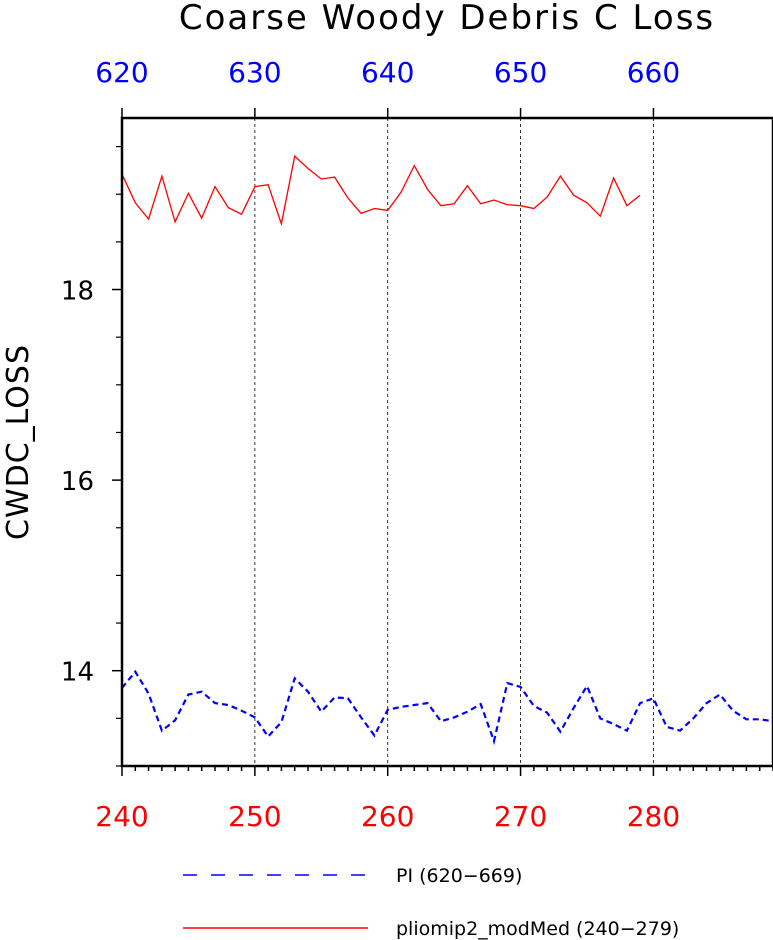 This screenshot has height=940, width=773. Describe the element at coordinates (653, 816) in the screenshot. I see `bottom-tick-label-280: 280` at that location.